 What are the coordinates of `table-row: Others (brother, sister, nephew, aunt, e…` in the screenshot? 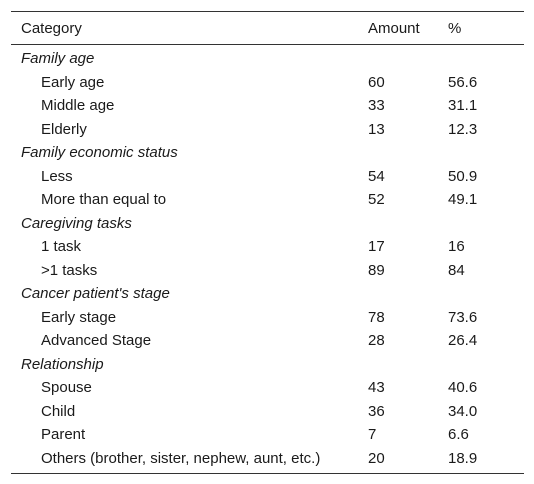 It's located at (267, 460).